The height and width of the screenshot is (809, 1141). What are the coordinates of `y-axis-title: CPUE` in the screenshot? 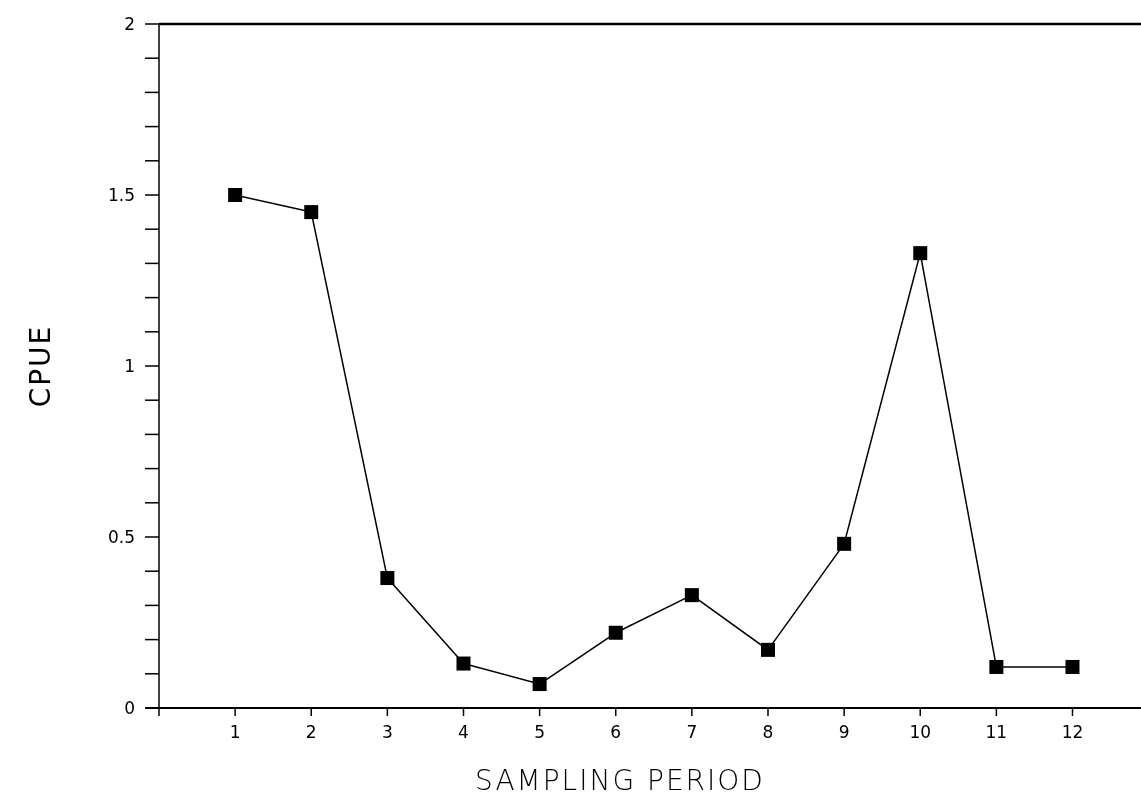 It's located at (40, 366).